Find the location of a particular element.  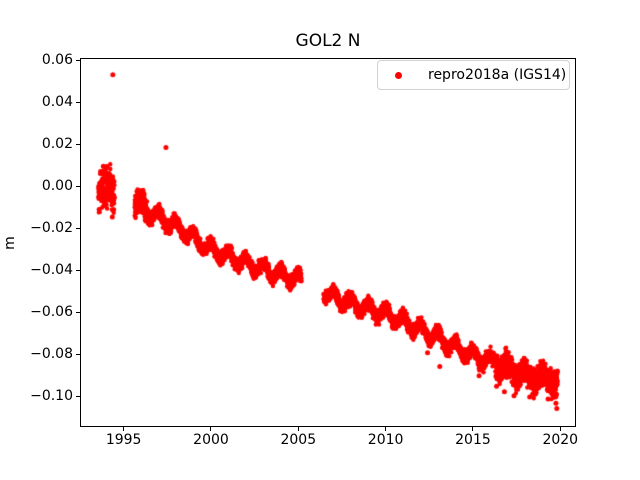

y-tick-label: 0.02 is located at coordinates (57, 143).